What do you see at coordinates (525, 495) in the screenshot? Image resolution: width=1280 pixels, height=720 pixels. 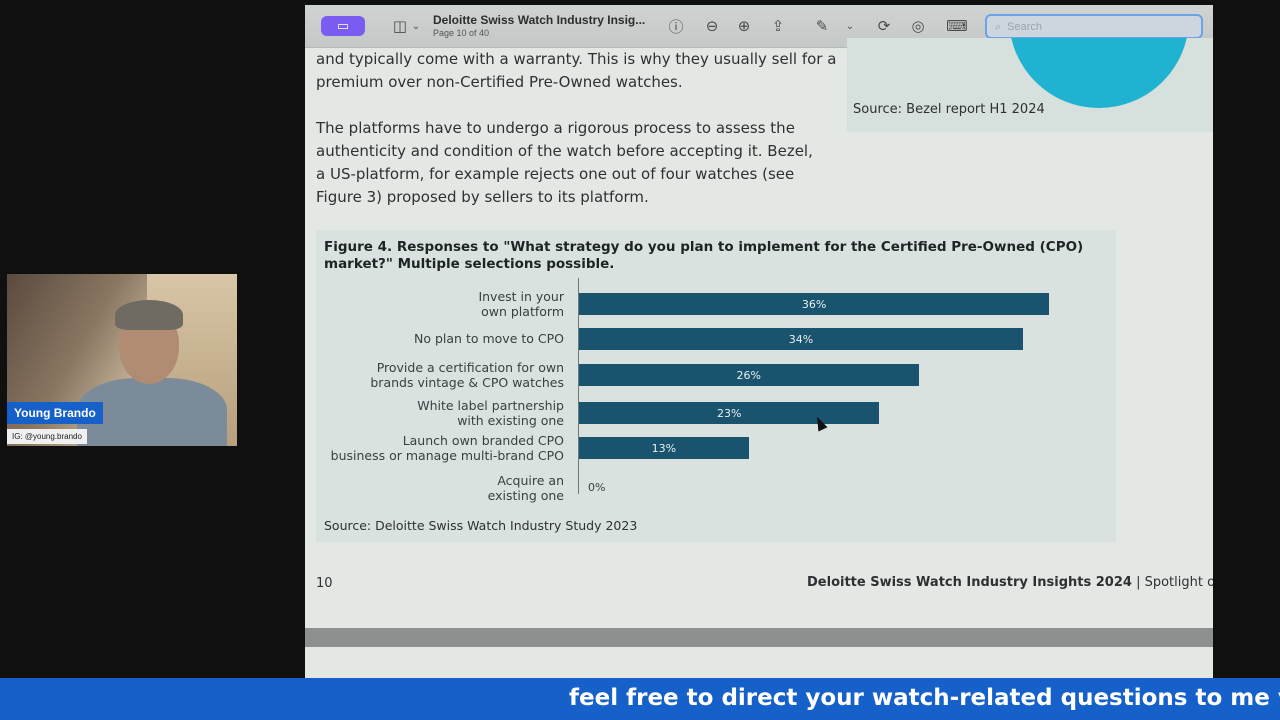 I see `category-label-line: existing one` at bounding box center [525, 495].